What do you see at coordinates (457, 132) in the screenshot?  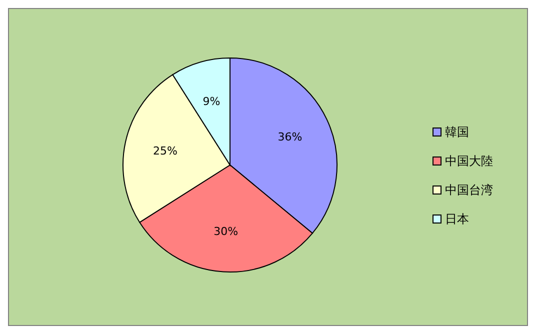 I see `legend-label: 韓国` at bounding box center [457, 132].